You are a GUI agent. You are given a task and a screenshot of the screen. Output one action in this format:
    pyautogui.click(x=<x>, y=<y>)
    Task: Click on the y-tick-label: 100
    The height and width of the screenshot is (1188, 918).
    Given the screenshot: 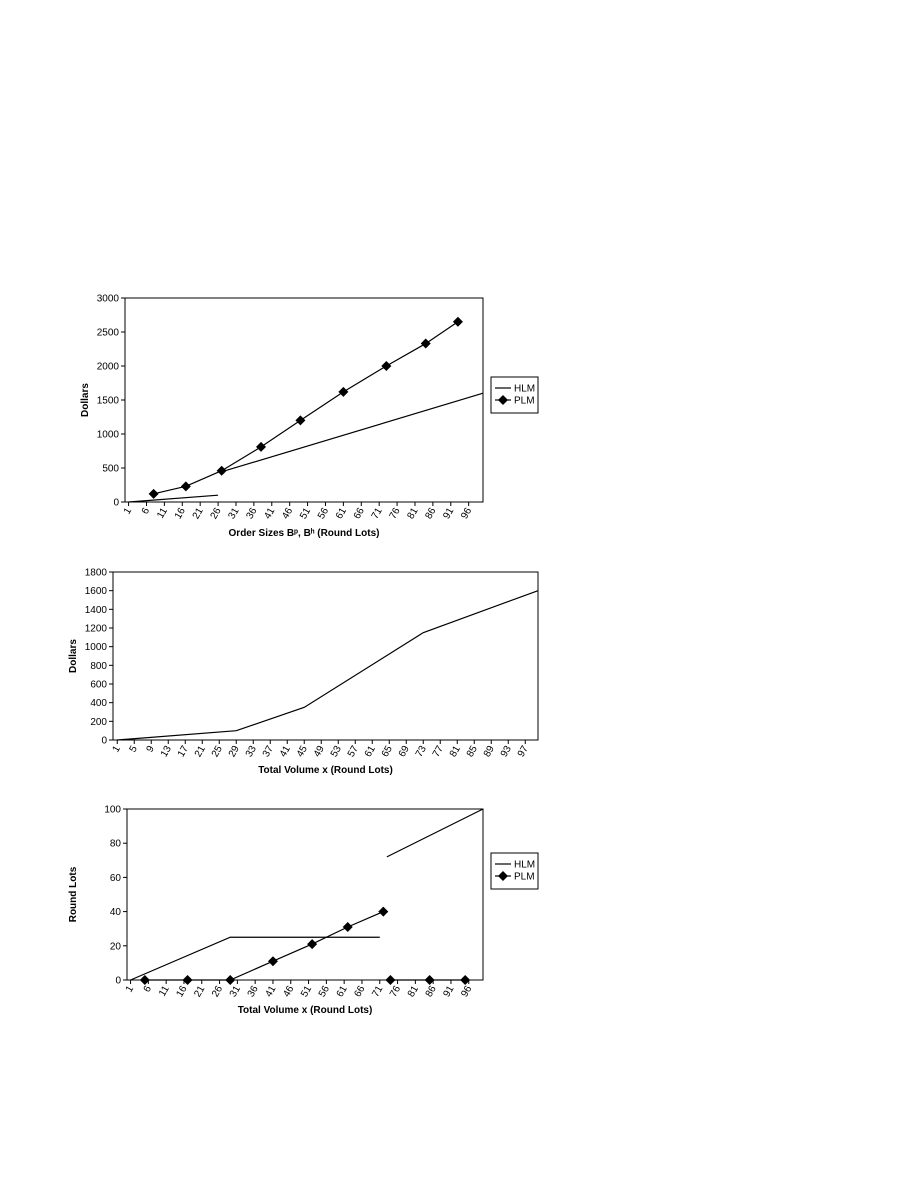 What is the action you would take?
    pyautogui.click(x=112, y=810)
    